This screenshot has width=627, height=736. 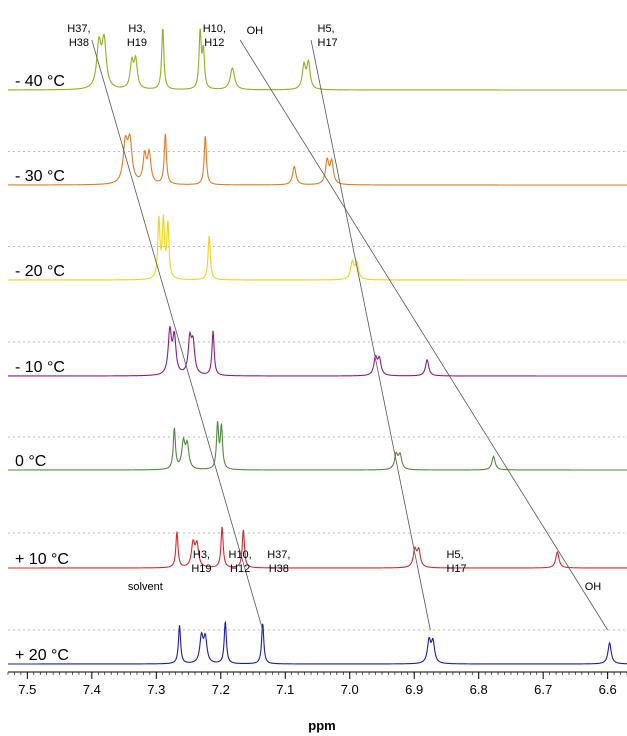 I want to click on temperature-label: + 10 °C, so click(x=42, y=559).